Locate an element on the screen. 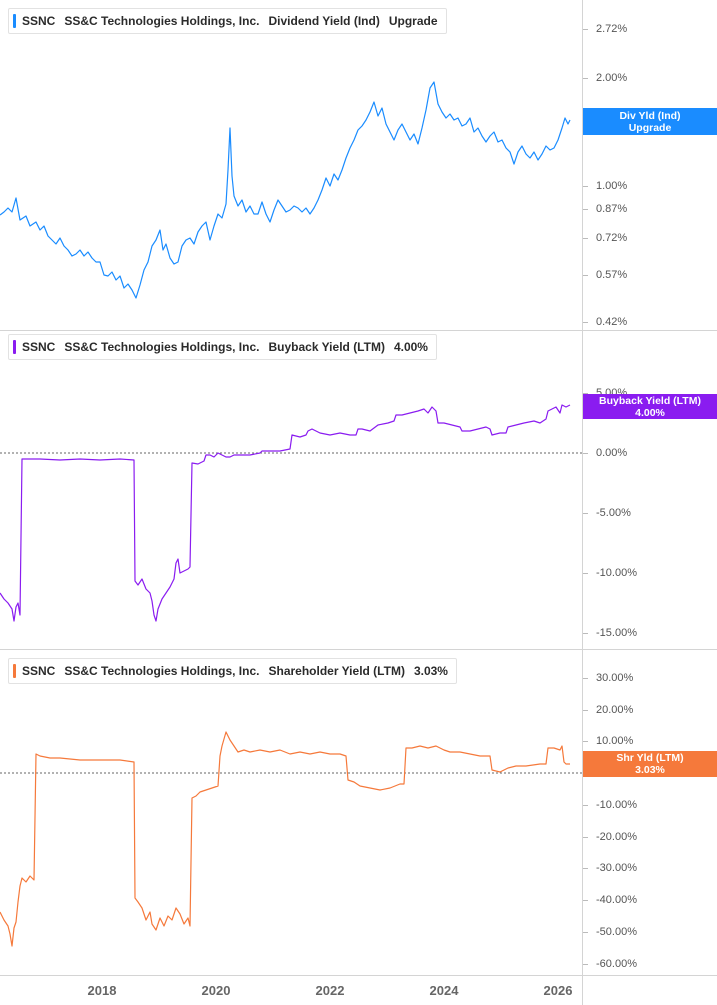 This screenshot has width=717, height=1005. buyback-yield-value-flag: Buyback Yield (LTM) 4.00% is located at coordinates (650, 406).